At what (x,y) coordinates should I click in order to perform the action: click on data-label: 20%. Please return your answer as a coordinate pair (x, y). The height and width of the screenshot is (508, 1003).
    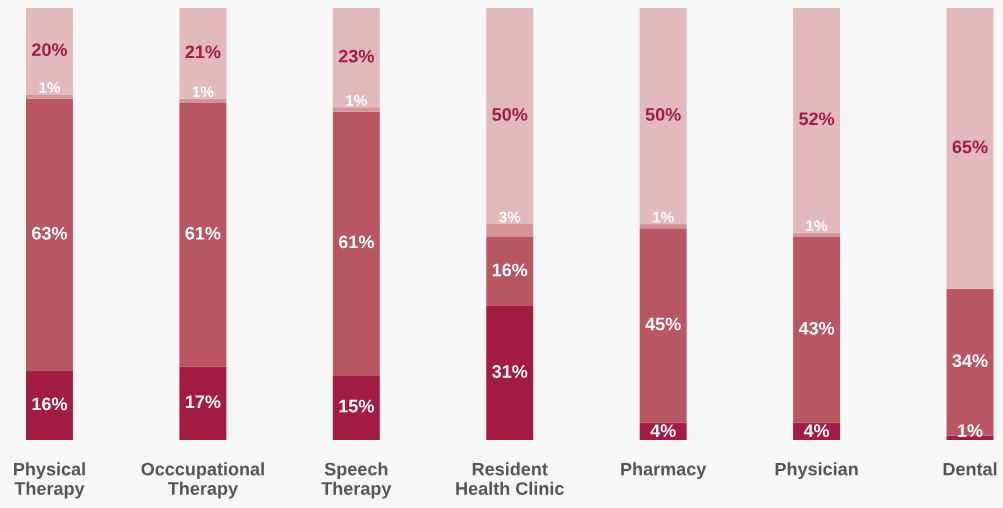
    Looking at the image, I should click on (50, 50).